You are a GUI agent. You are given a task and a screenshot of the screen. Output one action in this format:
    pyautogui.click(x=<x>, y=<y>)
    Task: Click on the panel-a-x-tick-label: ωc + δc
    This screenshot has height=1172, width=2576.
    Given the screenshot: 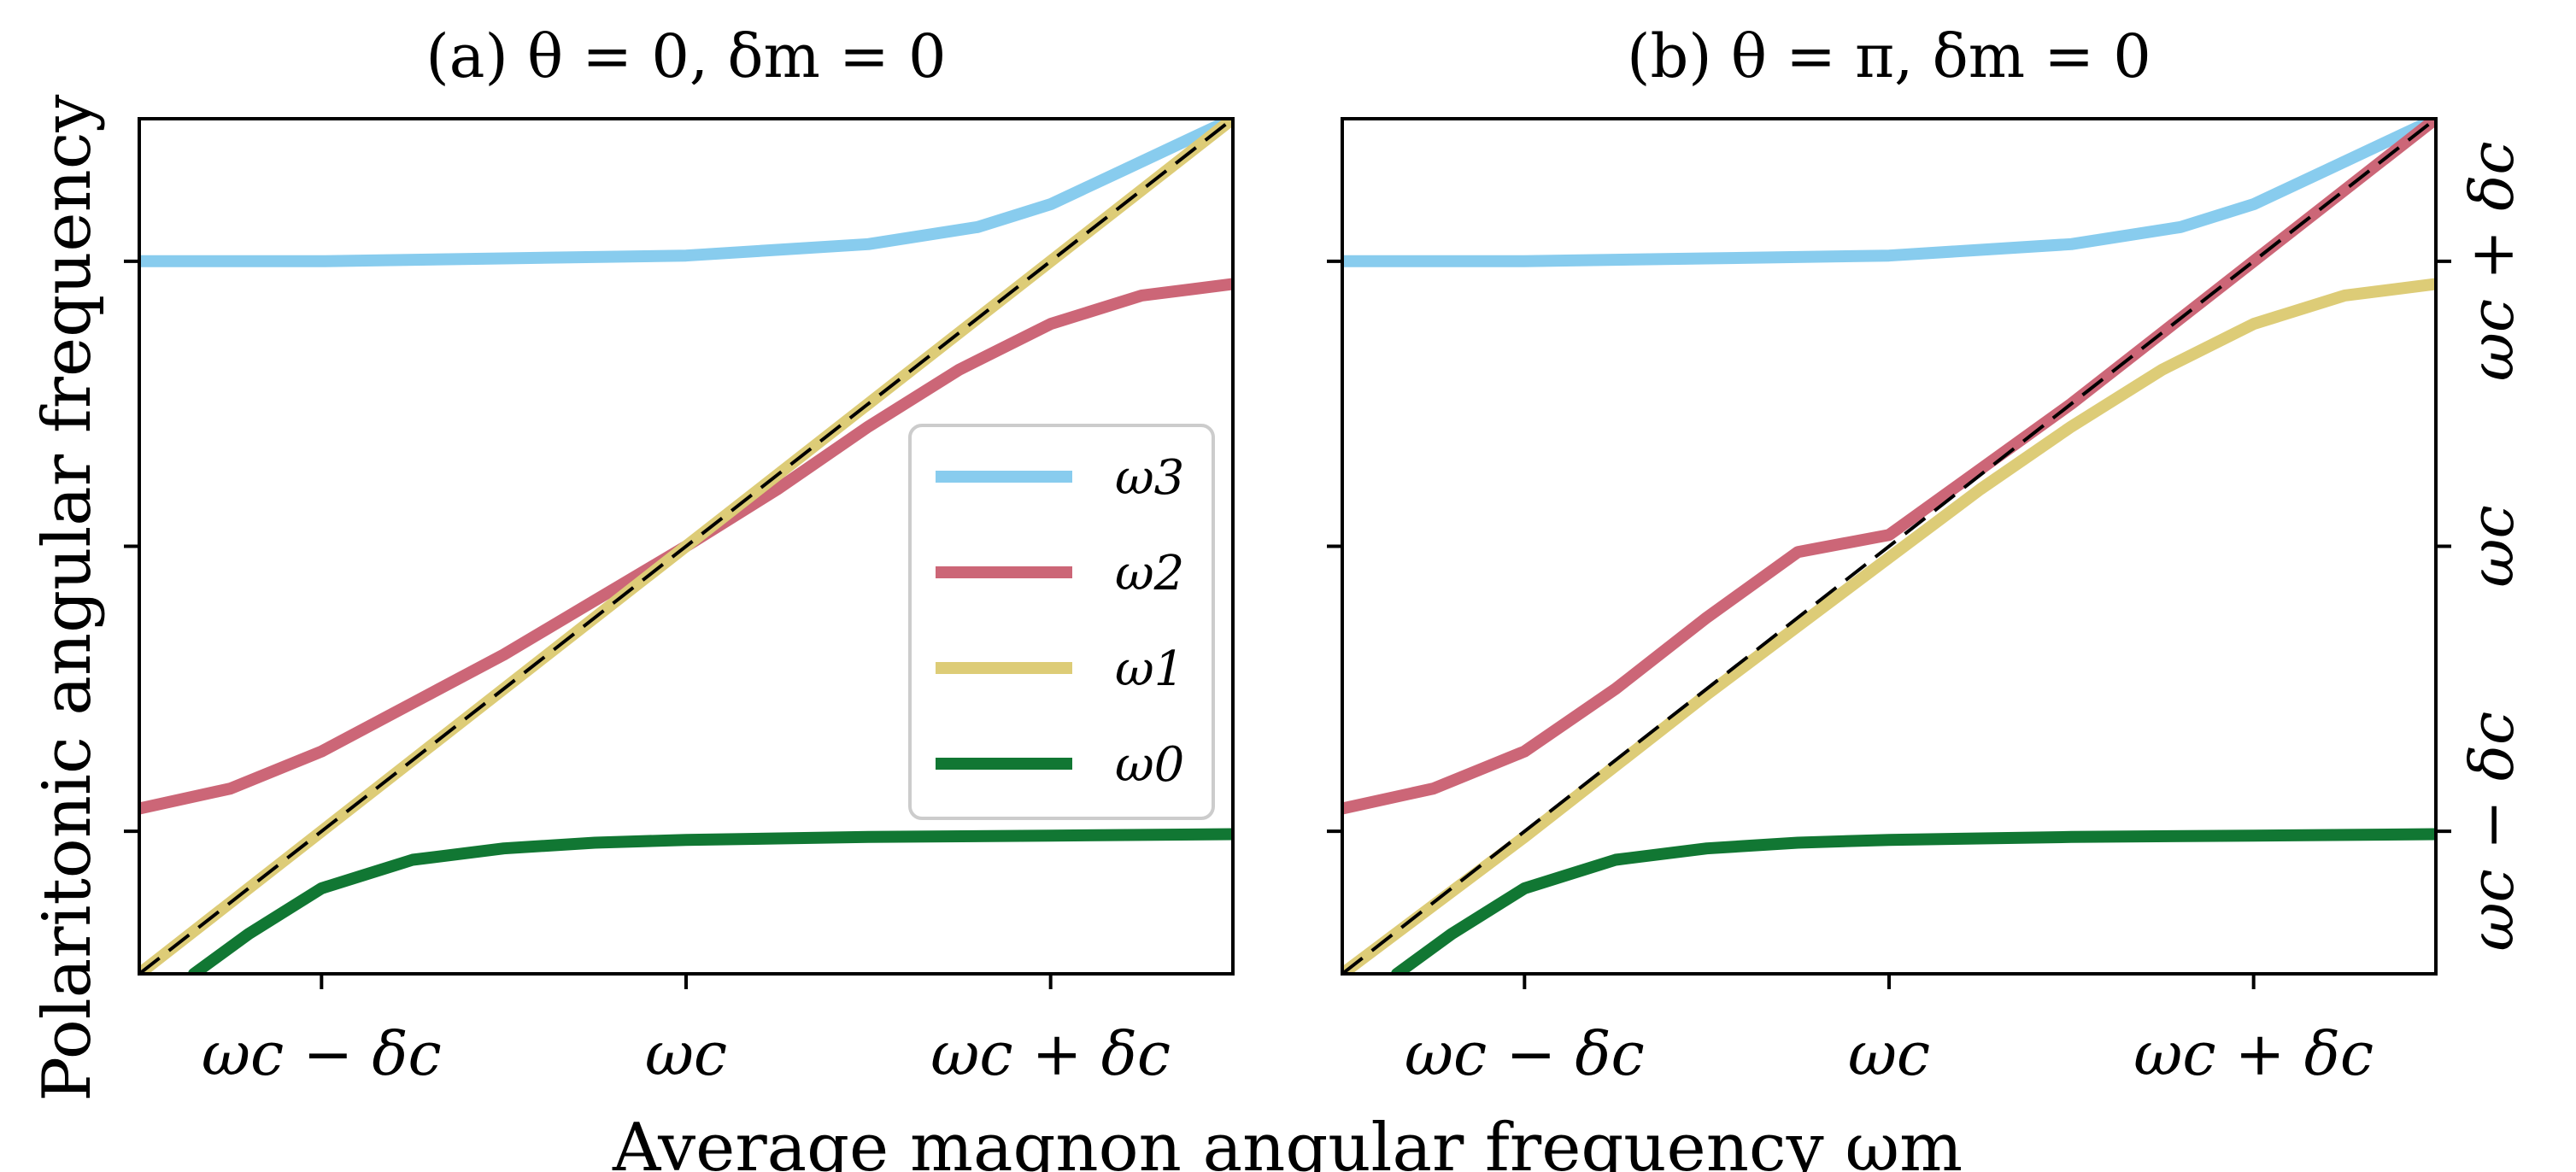 What is the action you would take?
    pyautogui.click(x=1050, y=1054)
    